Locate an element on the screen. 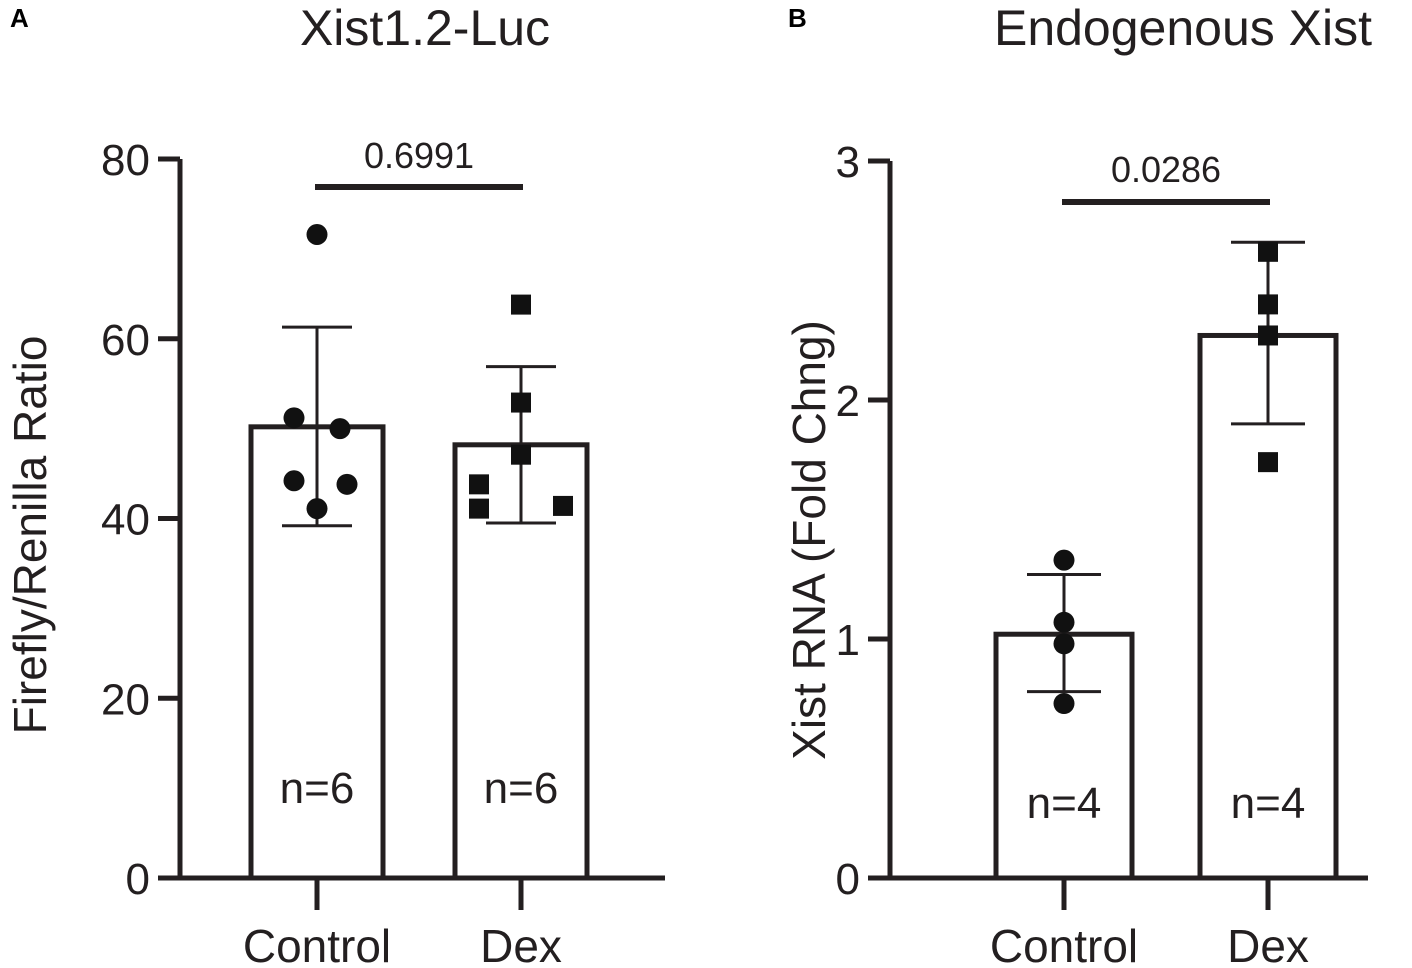 This screenshot has height=968, width=1412. panel-letter-a: A is located at coordinates (19, 18).